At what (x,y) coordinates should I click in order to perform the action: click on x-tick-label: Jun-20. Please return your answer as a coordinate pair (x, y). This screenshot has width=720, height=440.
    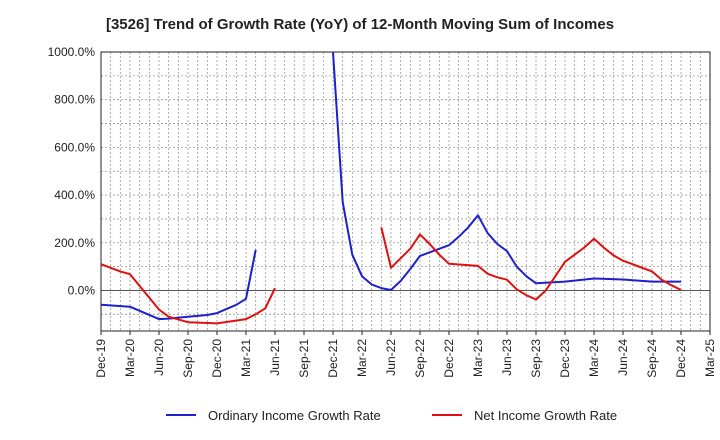
    Looking at the image, I should click on (159, 357).